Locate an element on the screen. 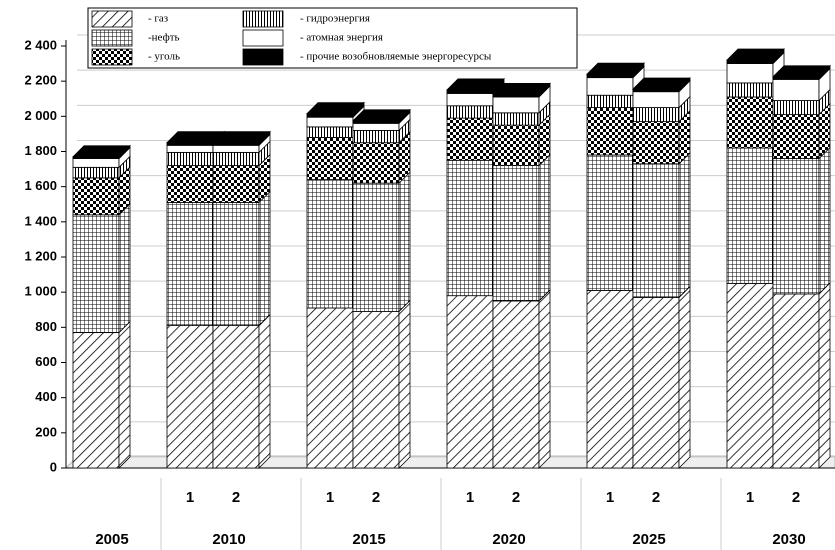 The image size is (835, 550). y-tick-label: 1 000 is located at coordinates (40, 291).